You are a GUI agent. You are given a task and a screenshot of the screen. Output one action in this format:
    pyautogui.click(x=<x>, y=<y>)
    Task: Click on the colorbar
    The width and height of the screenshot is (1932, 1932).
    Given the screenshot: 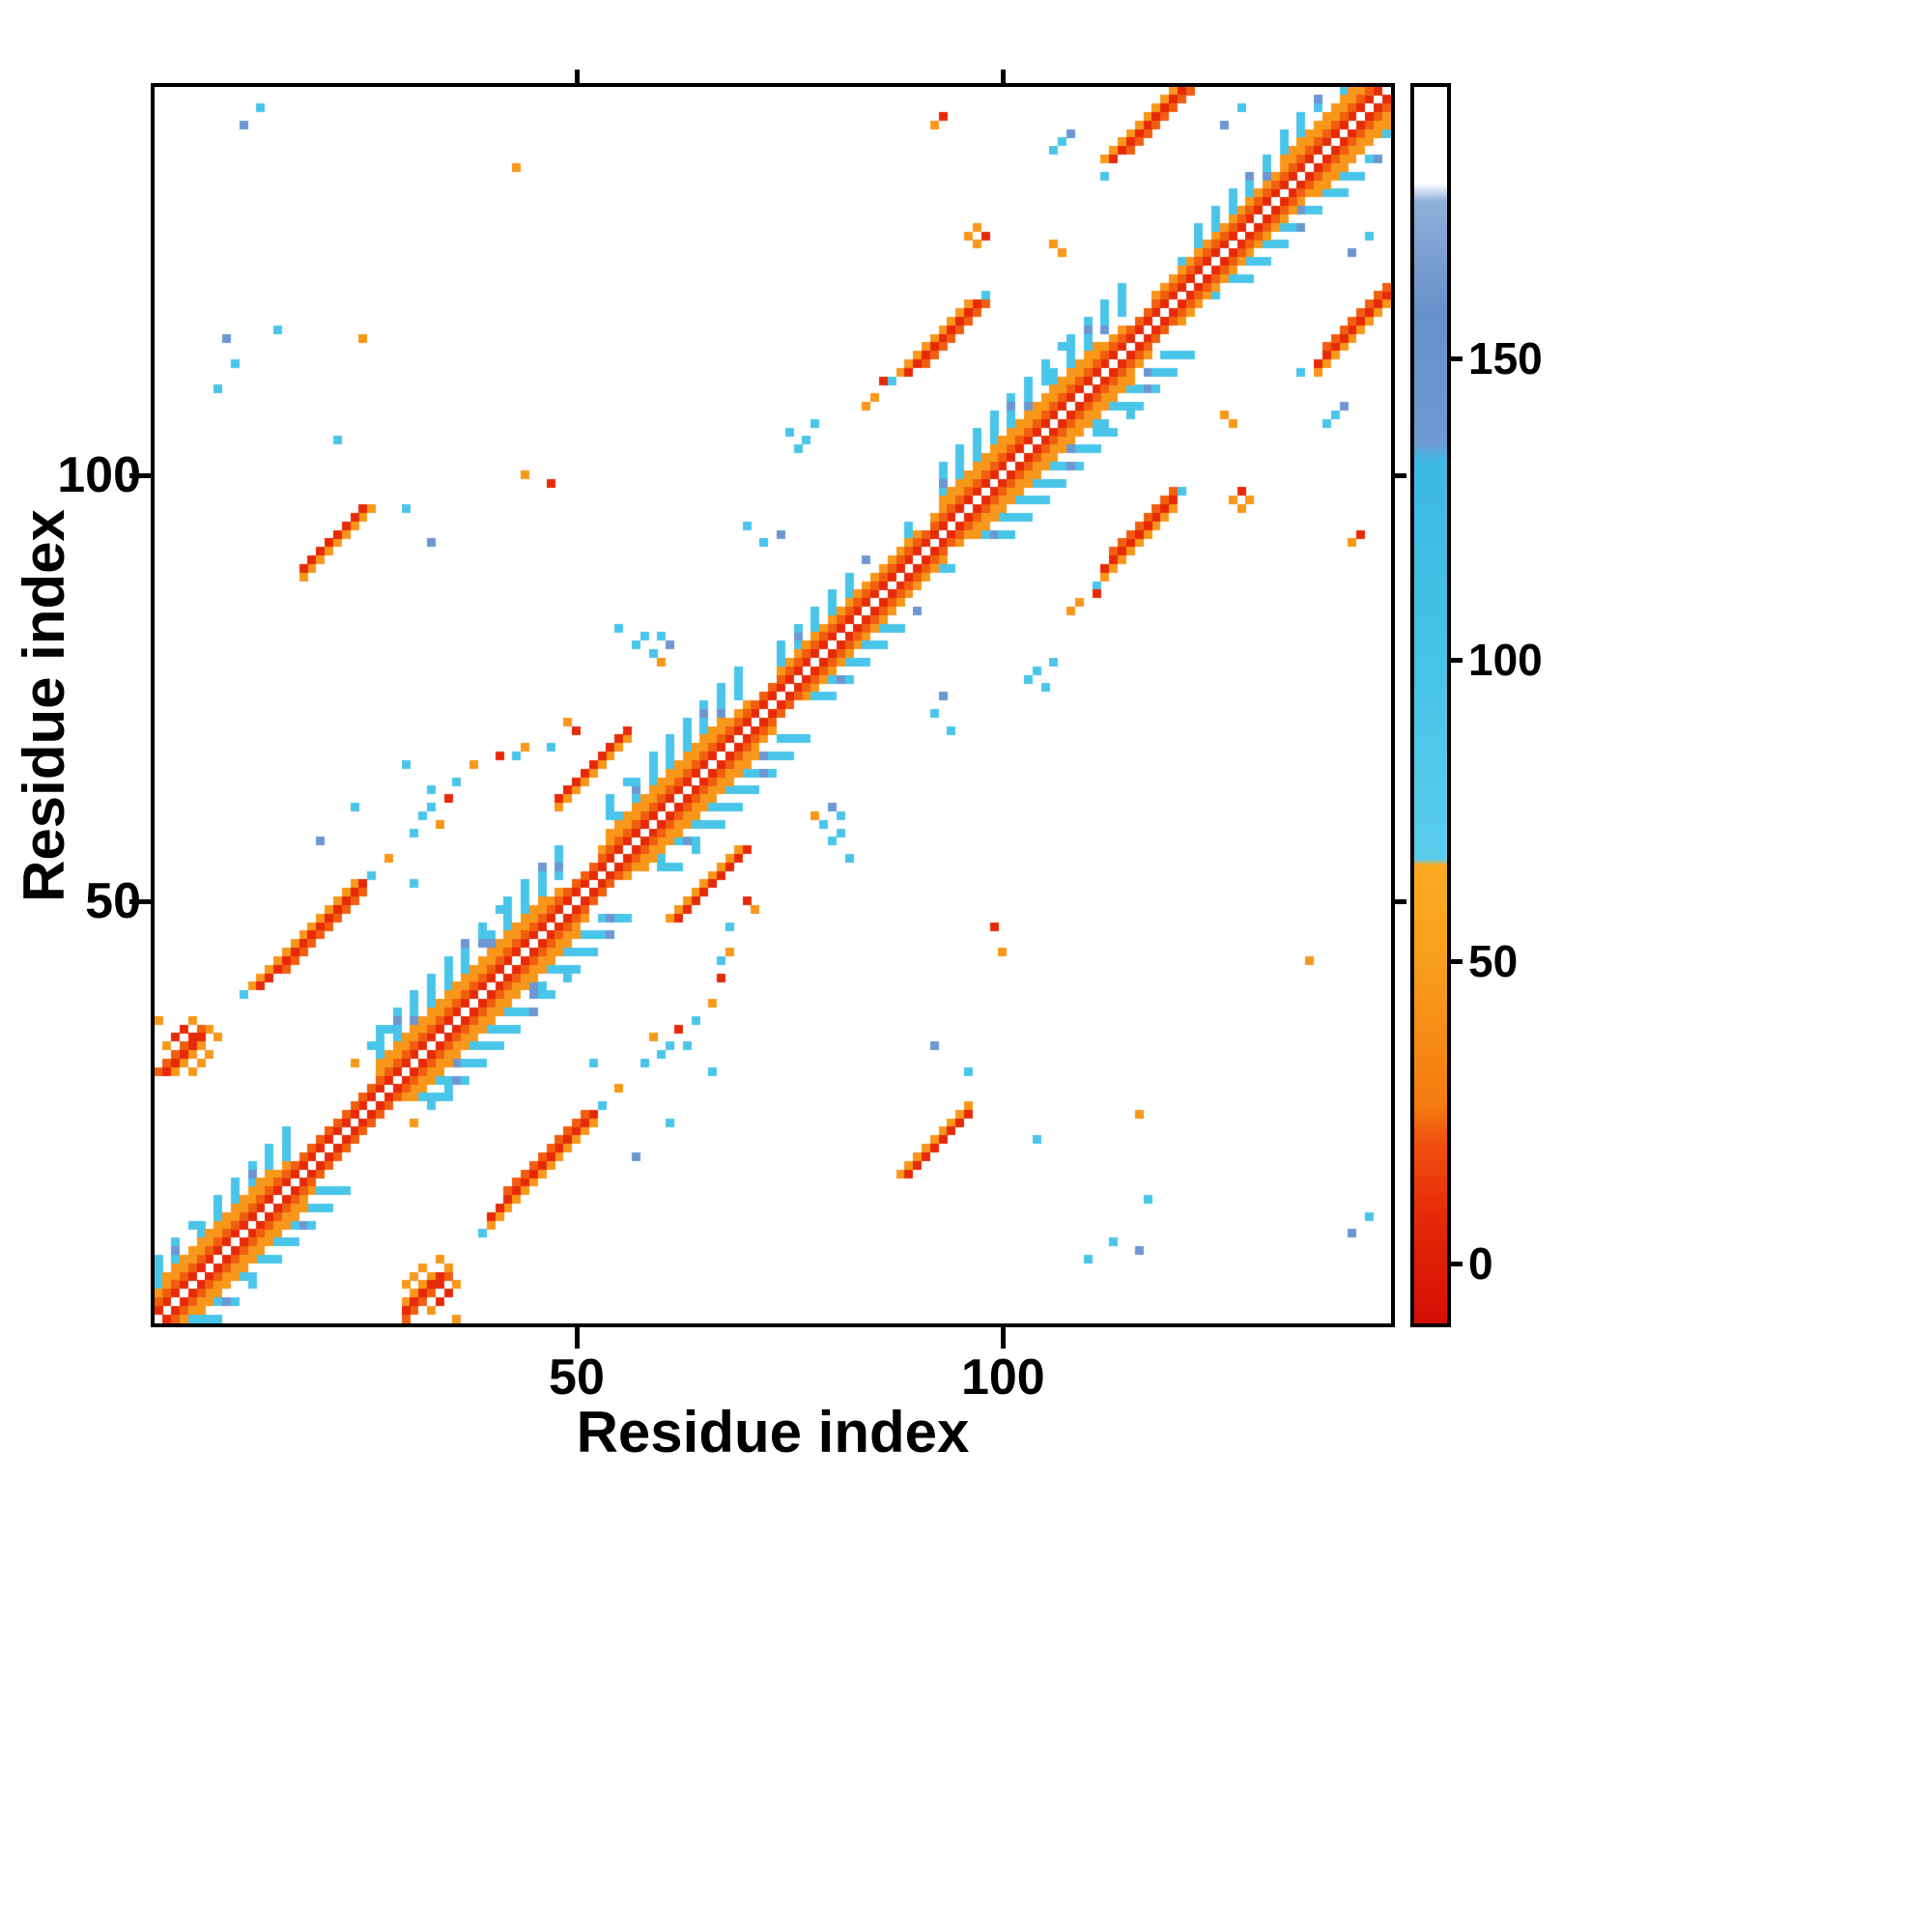 What is the action you would take?
    pyautogui.click(x=1430, y=705)
    